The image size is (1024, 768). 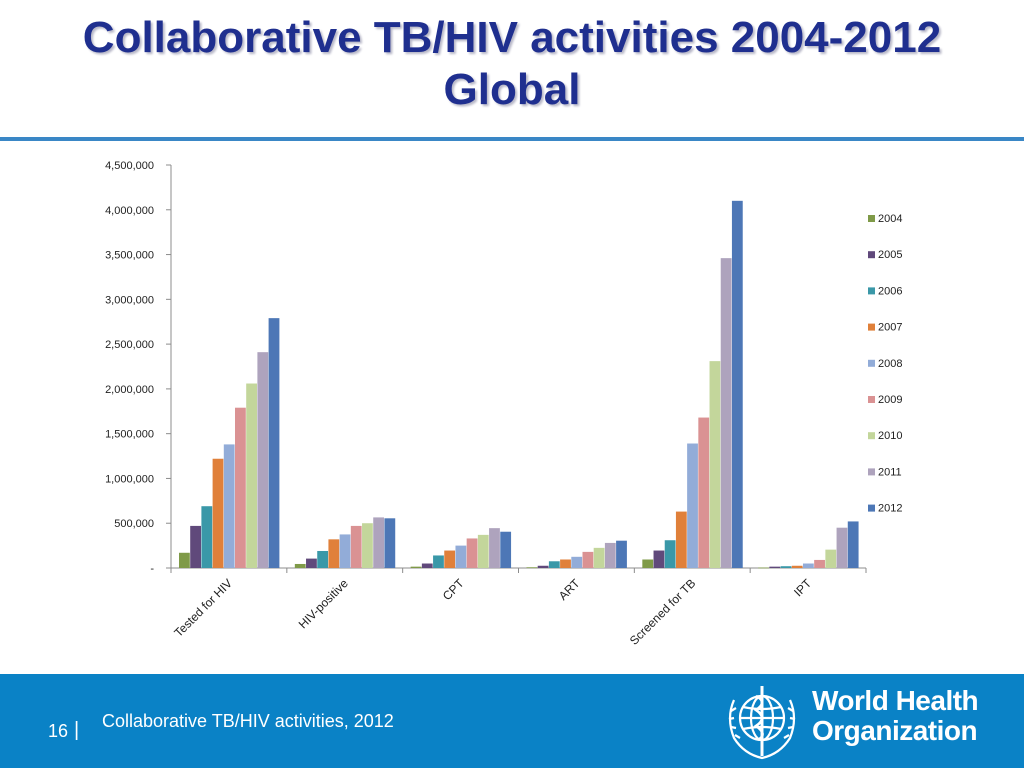 I want to click on legend-swatch-2008, so click(x=871, y=363).